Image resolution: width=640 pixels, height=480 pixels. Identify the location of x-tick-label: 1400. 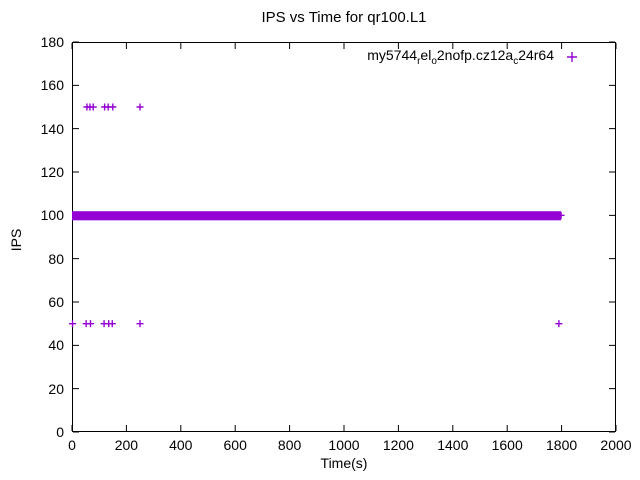
(453, 445).